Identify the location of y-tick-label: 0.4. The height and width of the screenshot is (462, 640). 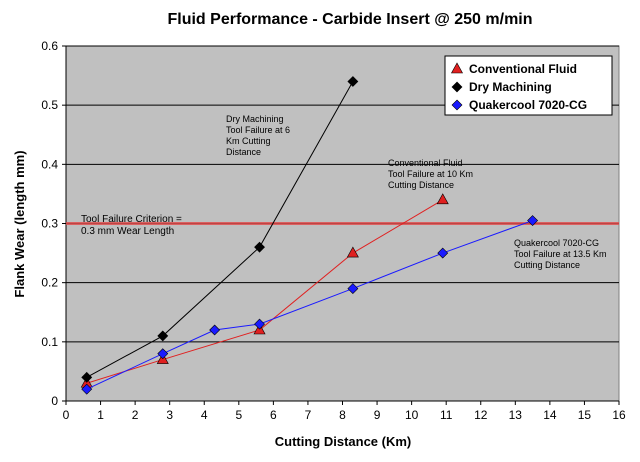
(49, 164).